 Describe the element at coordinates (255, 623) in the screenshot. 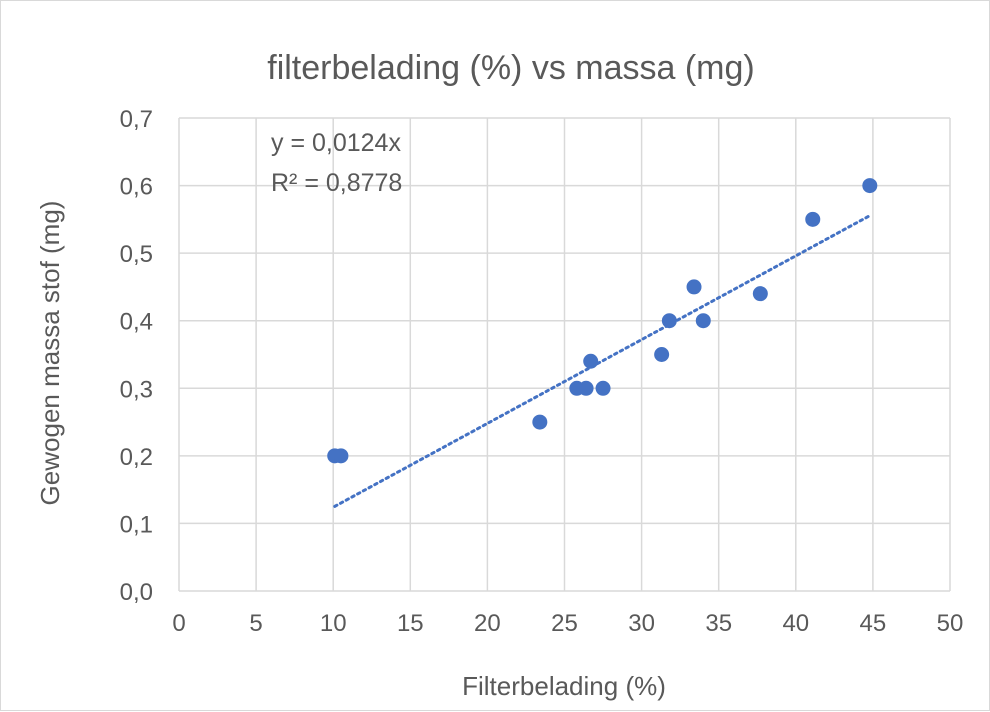

I see `x-tick-label: 5` at that location.